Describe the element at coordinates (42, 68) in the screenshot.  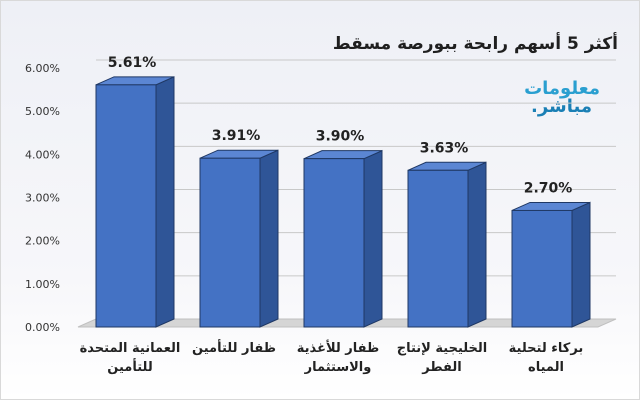
I see `y-tick-label: 6.00%` at that location.